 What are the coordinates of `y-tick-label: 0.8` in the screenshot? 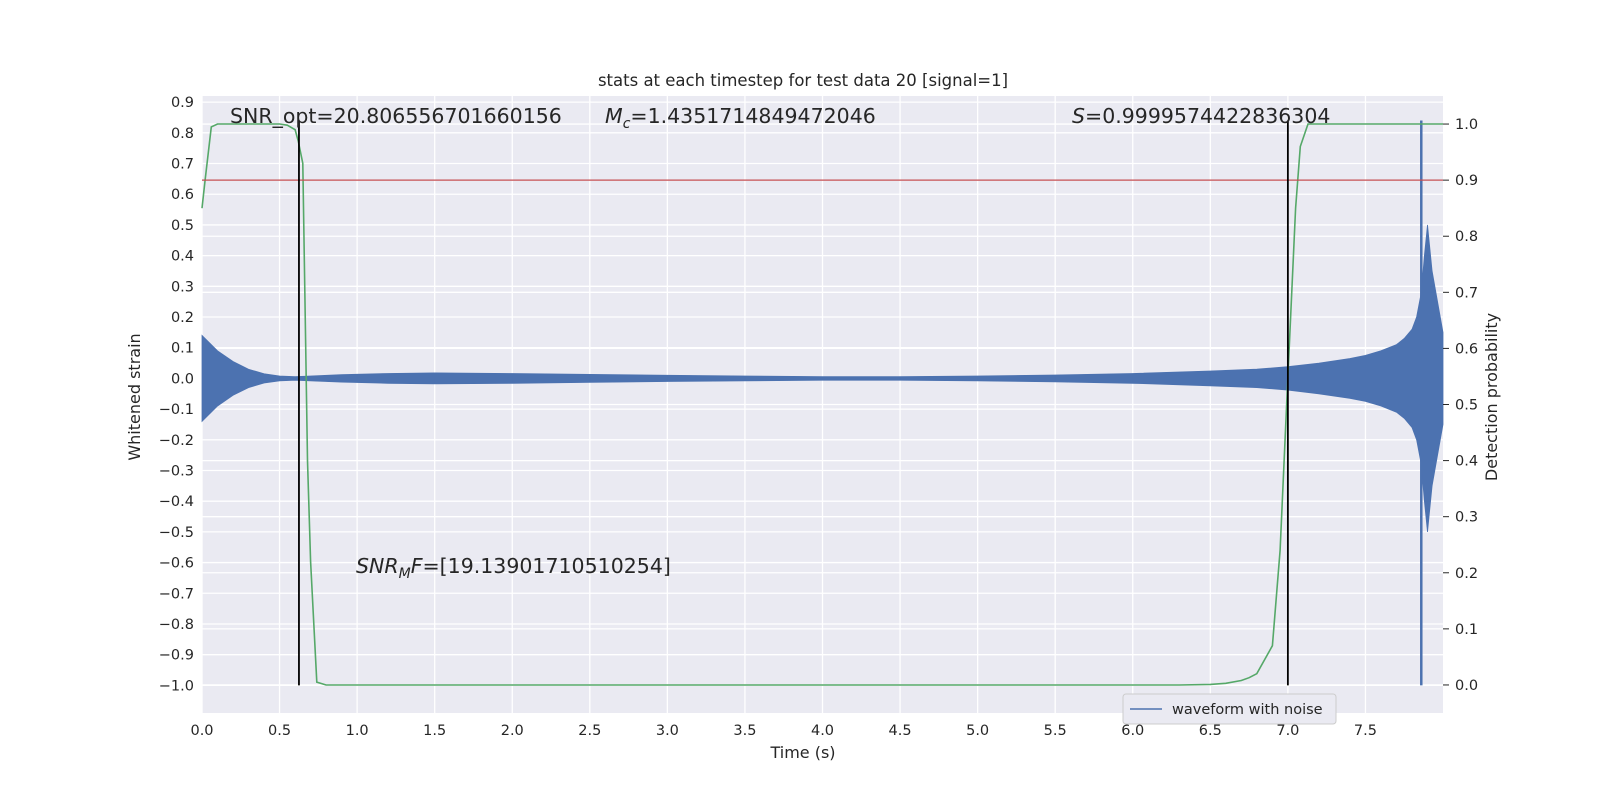 It's located at (182, 134).